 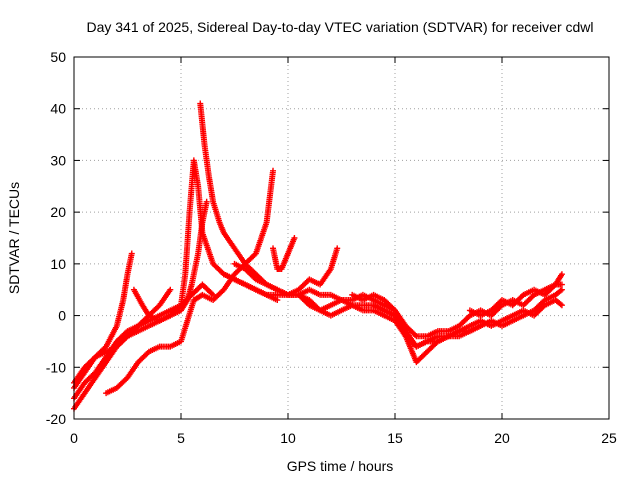 What do you see at coordinates (58, 212) in the screenshot?
I see `y-tick-label: 20` at bounding box center [58, 212].